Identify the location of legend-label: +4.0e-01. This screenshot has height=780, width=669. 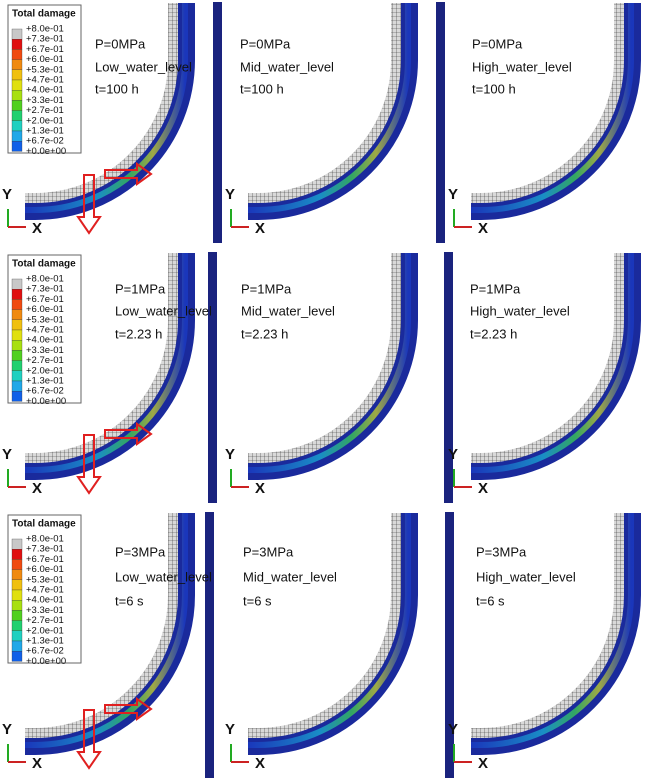
(45, 90).